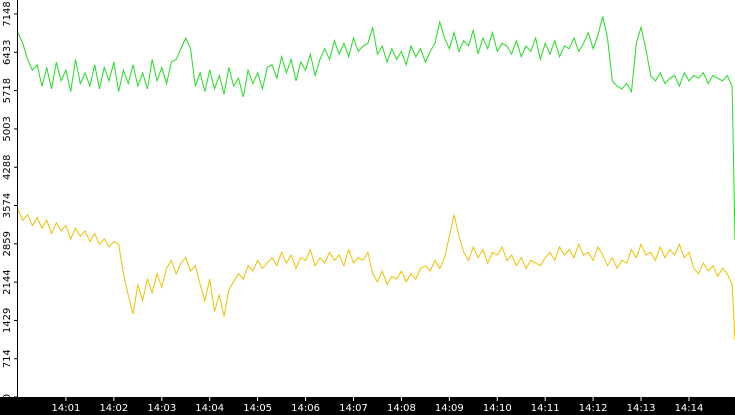  Describe the element at coordinates (66, 408) in the screenshot. I see `x-tick-label: 14:01` at that location.